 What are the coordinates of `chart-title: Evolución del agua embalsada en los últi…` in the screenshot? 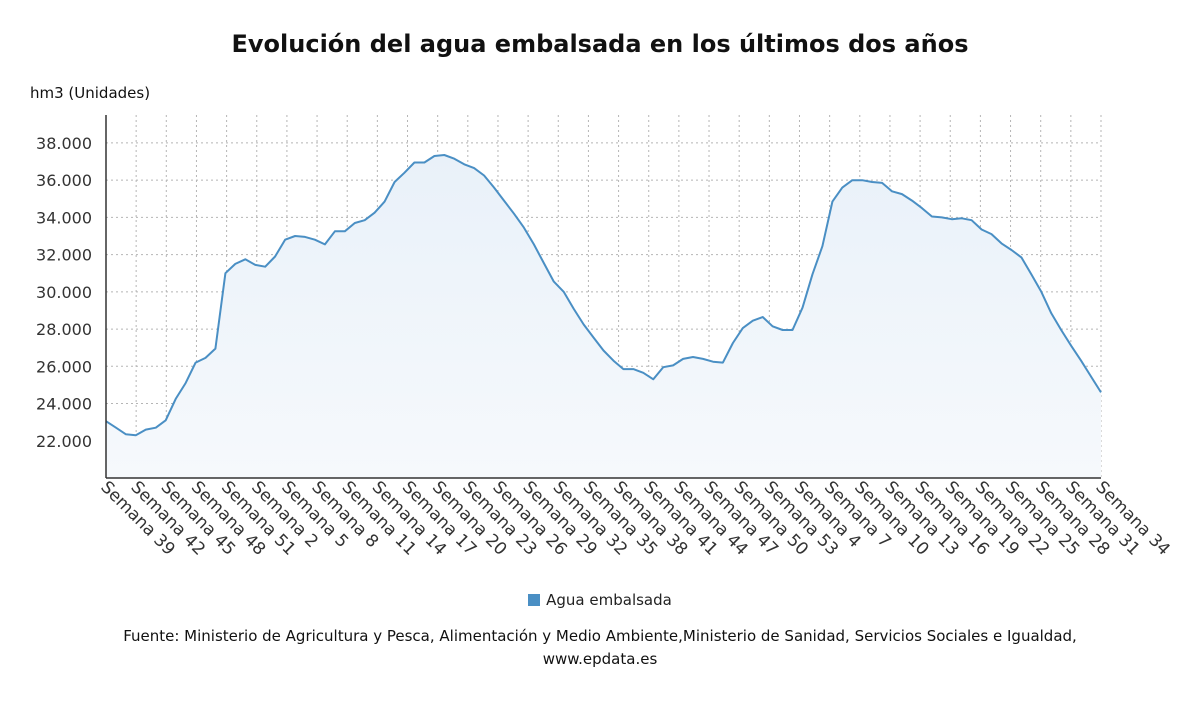 It's located at (600, 44).